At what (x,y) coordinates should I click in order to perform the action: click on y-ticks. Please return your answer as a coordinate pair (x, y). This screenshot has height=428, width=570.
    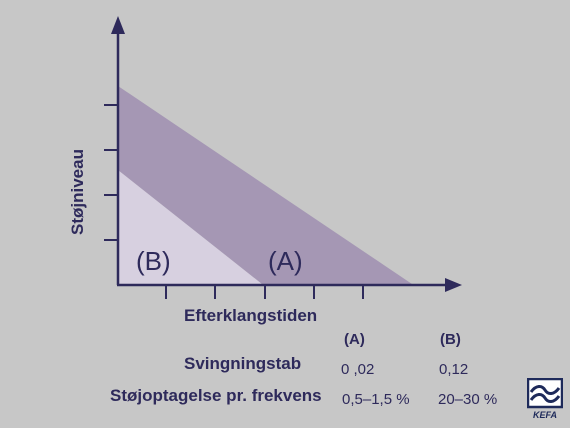
    Looking at the image, I should click on (111, 172).